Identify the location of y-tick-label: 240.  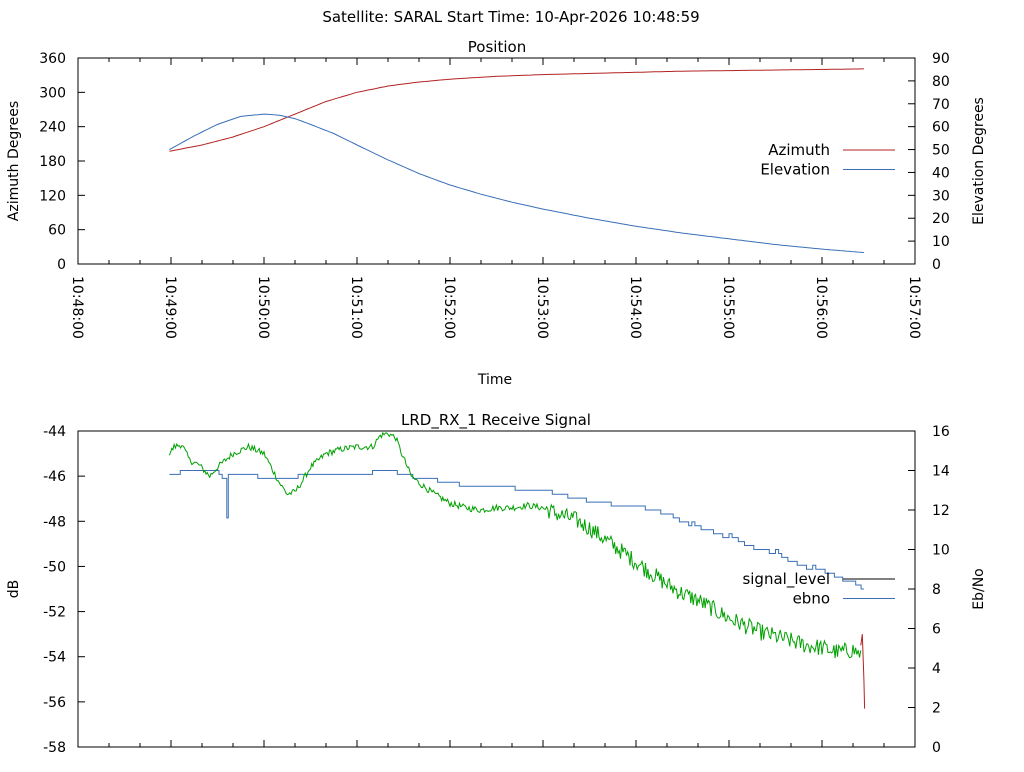
(52, 128).